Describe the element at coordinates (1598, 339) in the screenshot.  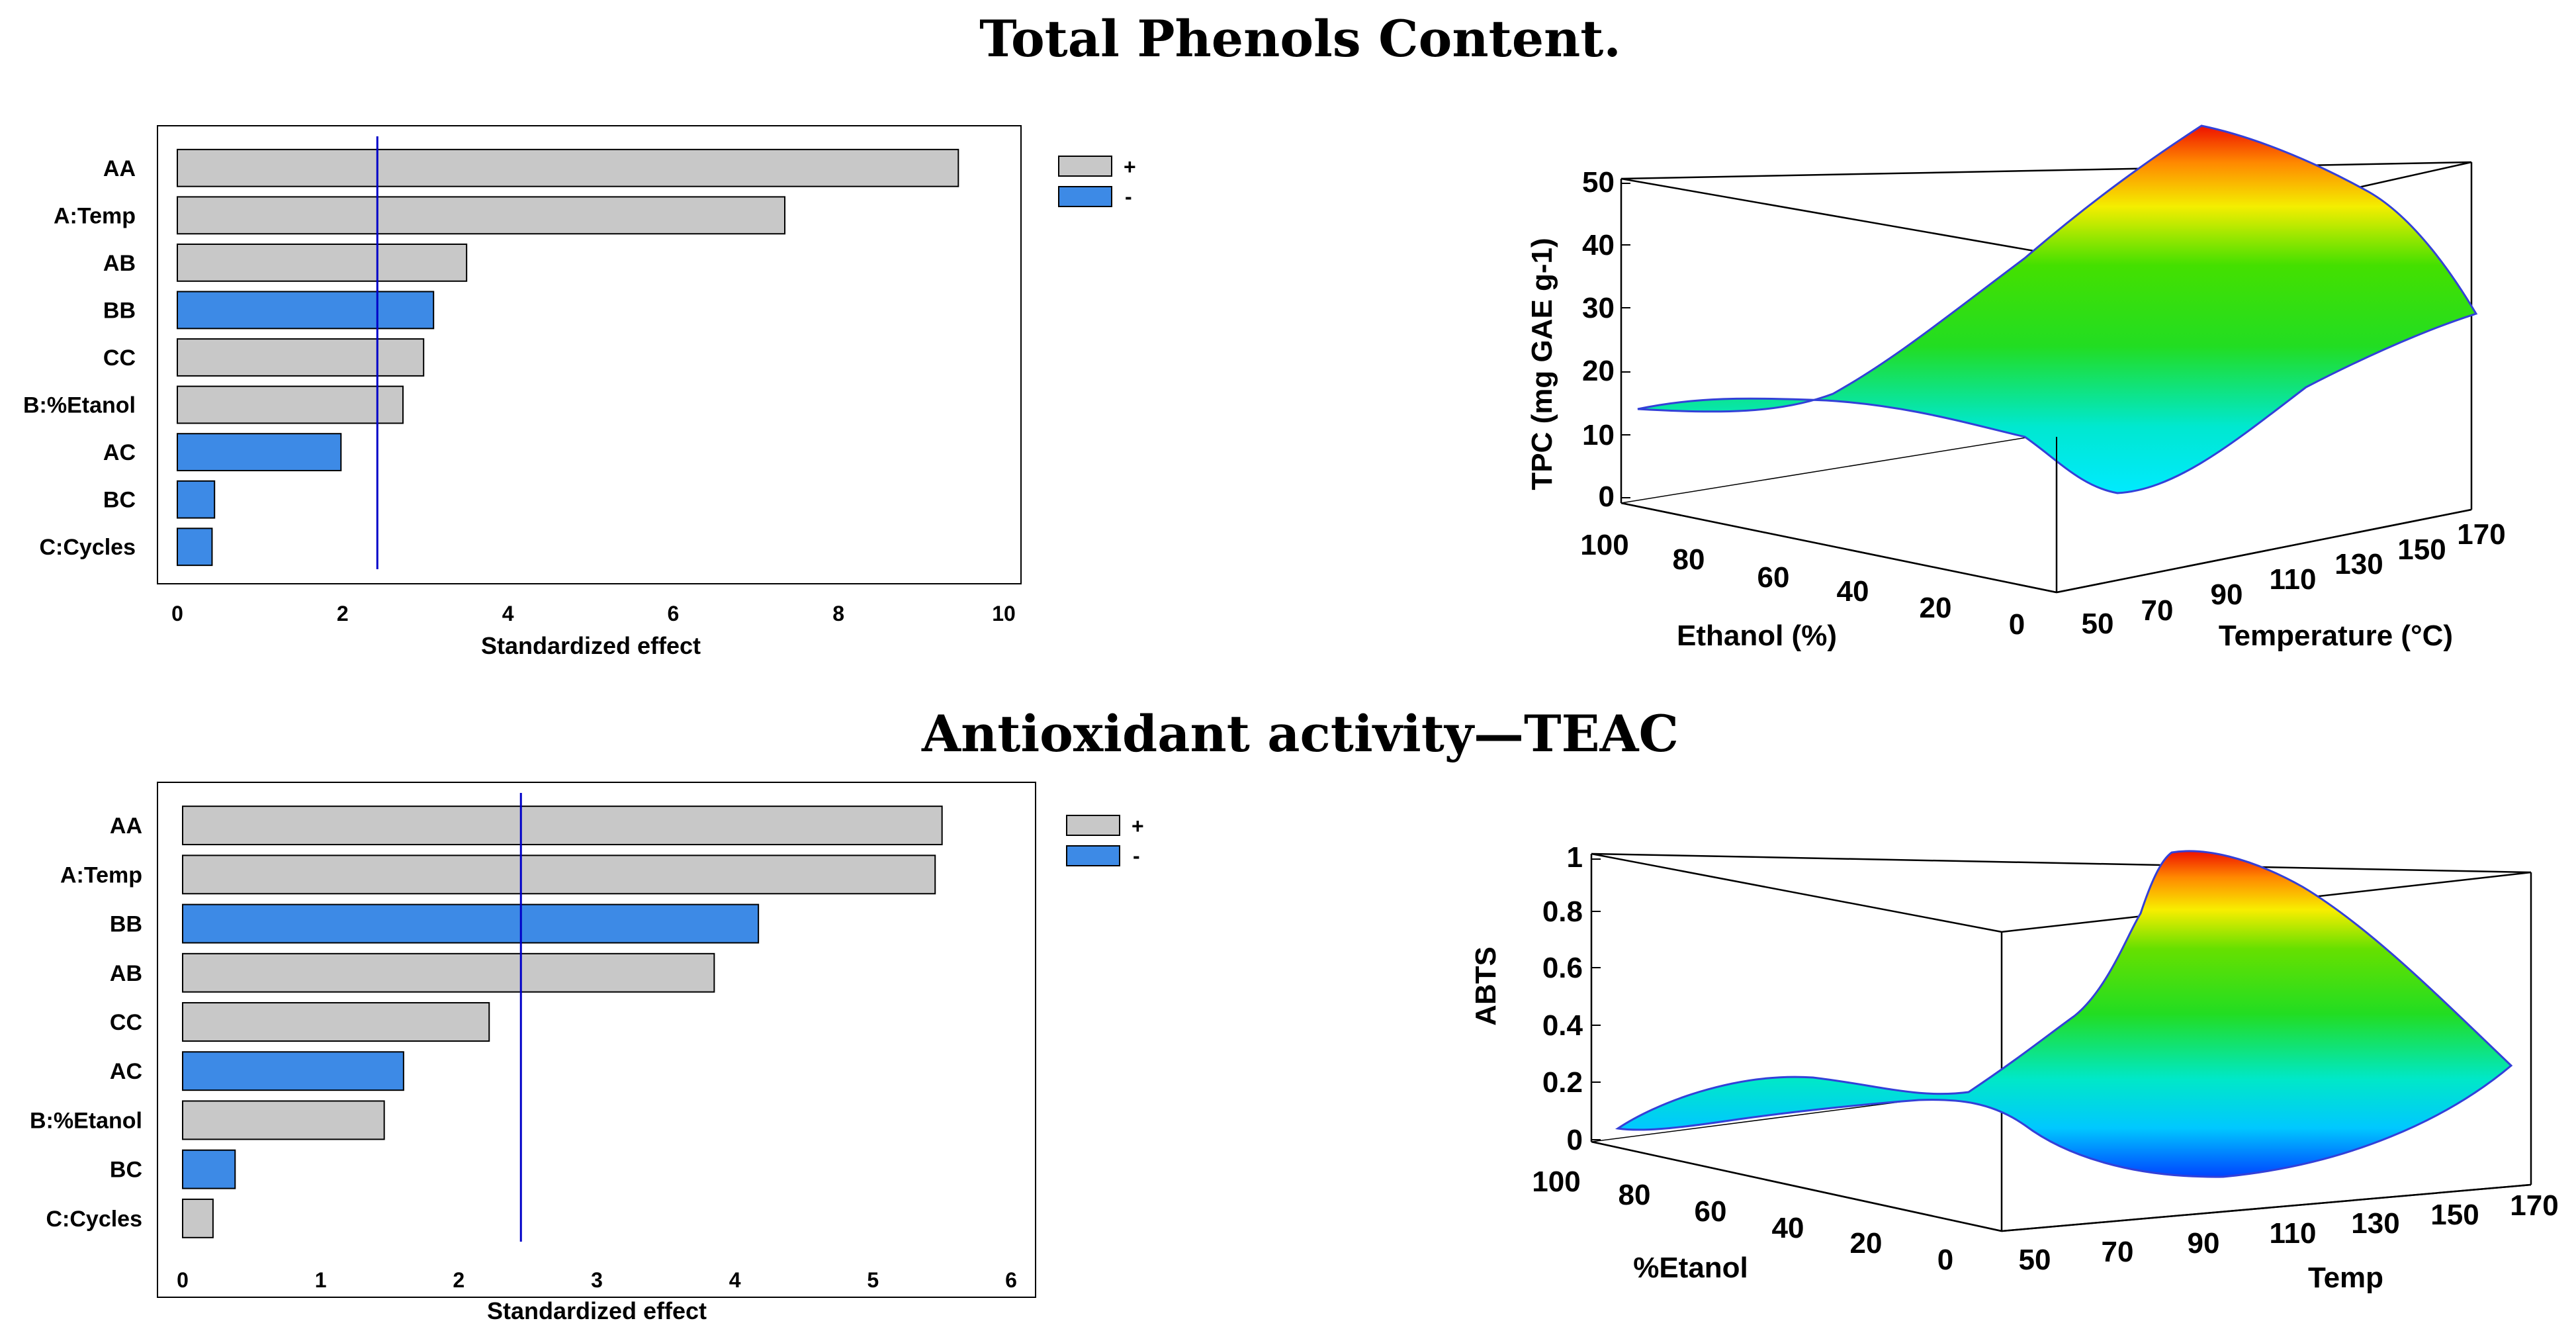
I see `z-tick-labels: 50 40 30 20 10 0` at that location.